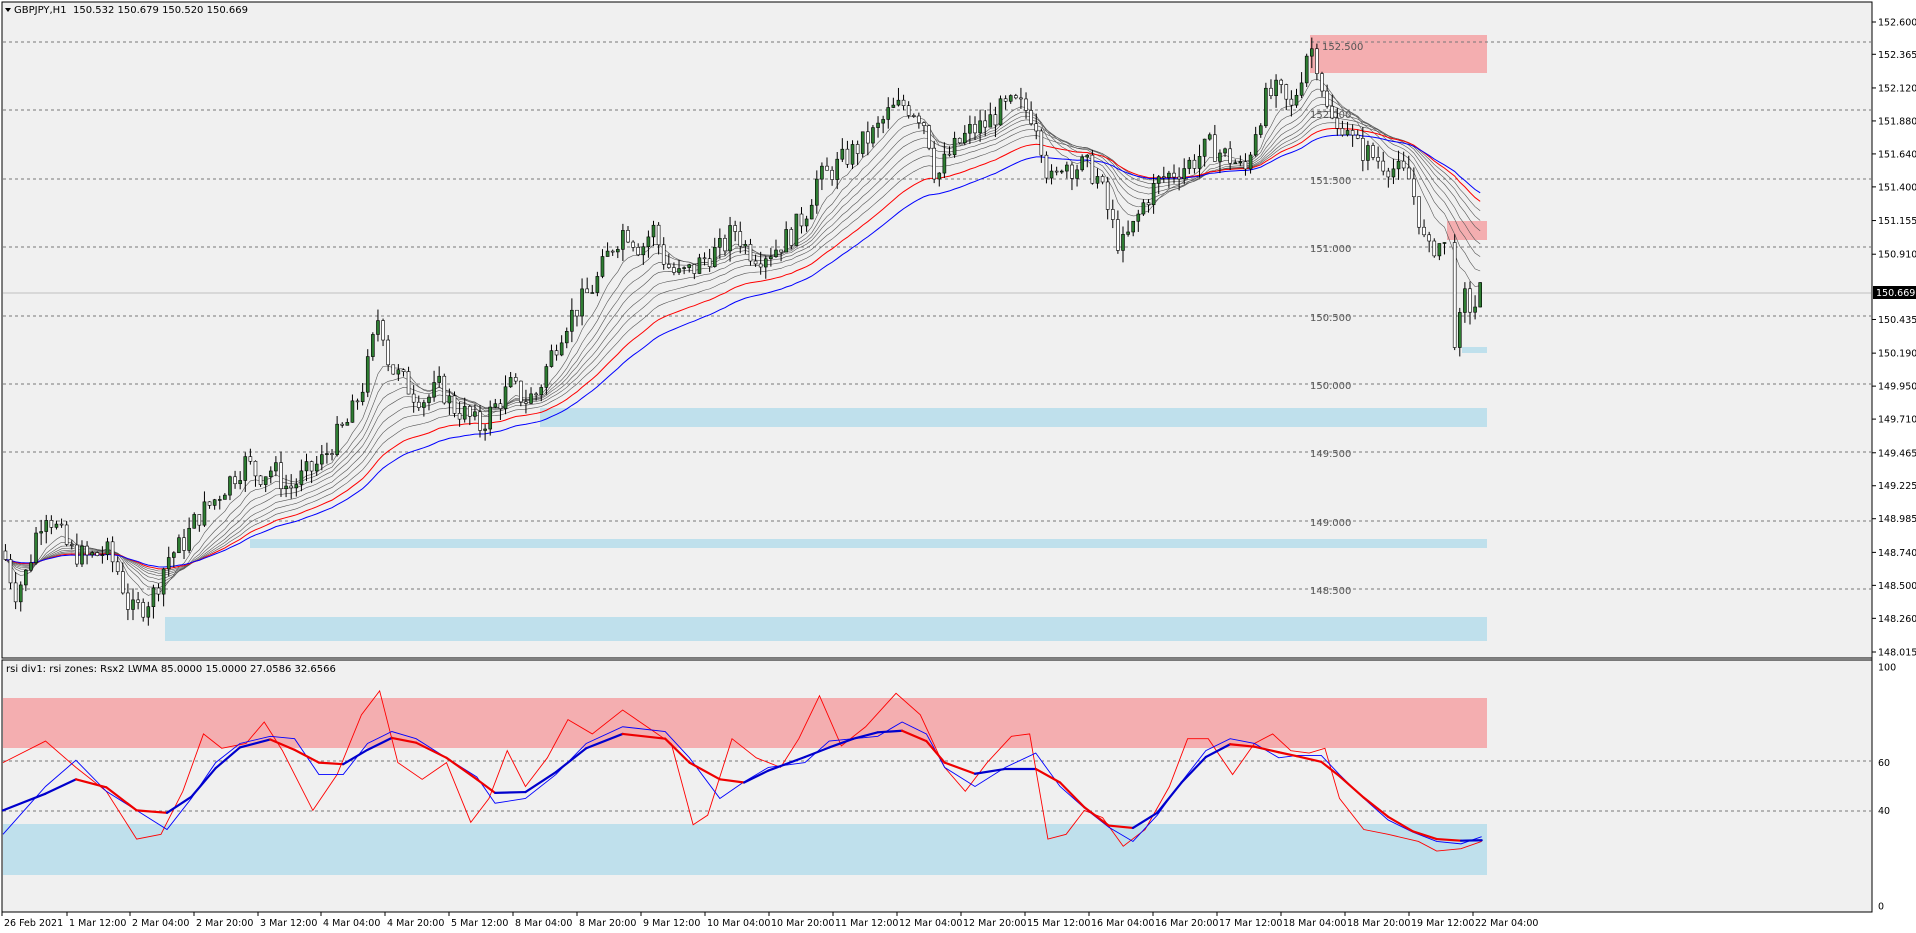 Image resolution: width=1916 pixels, height=933 pixels. What do you see at coordinates (802, 923) in the screenshot?
I see `time-tick-label: 10 Mar 20:00` at bounding box center [802, 923].